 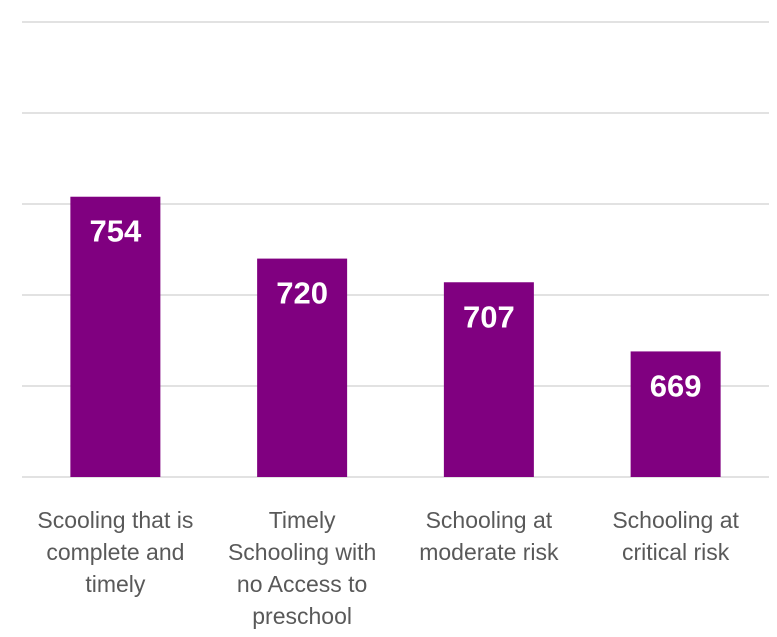 I want to click on category-label-4: Schooling at critical risk, so click(x=675, y=536).